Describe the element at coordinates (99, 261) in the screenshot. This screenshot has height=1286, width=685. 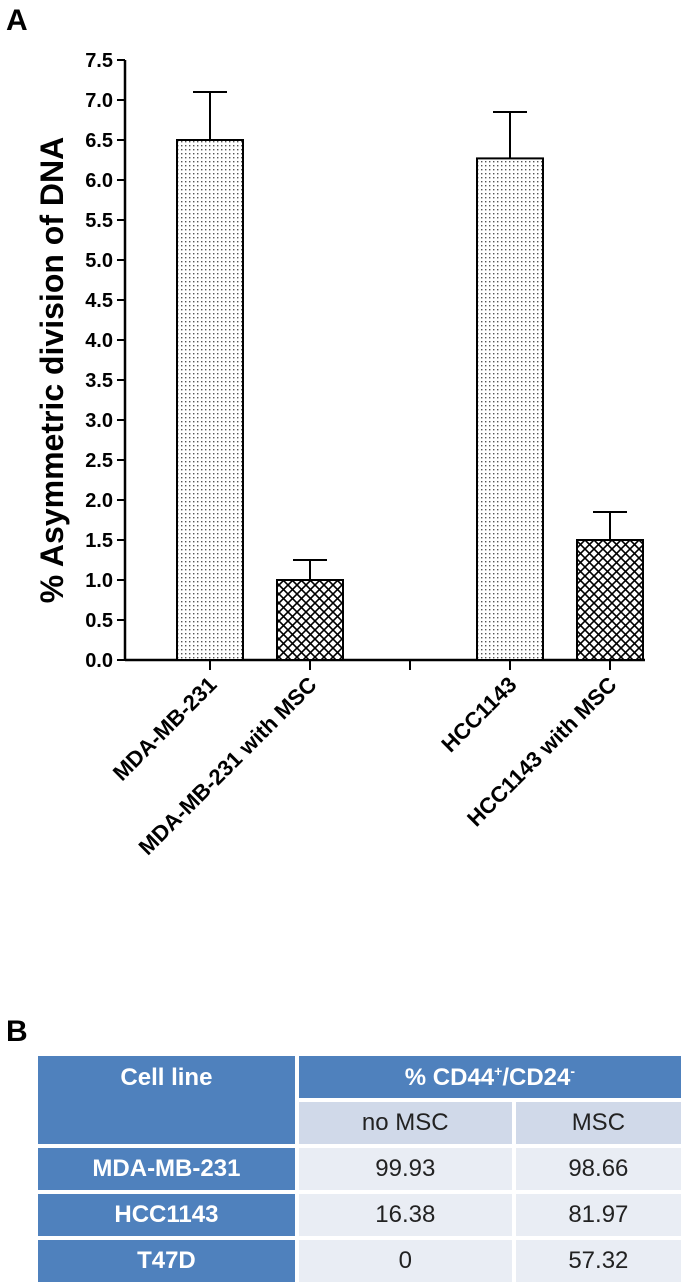
I see `y-tick-label: 5.0` at that location.